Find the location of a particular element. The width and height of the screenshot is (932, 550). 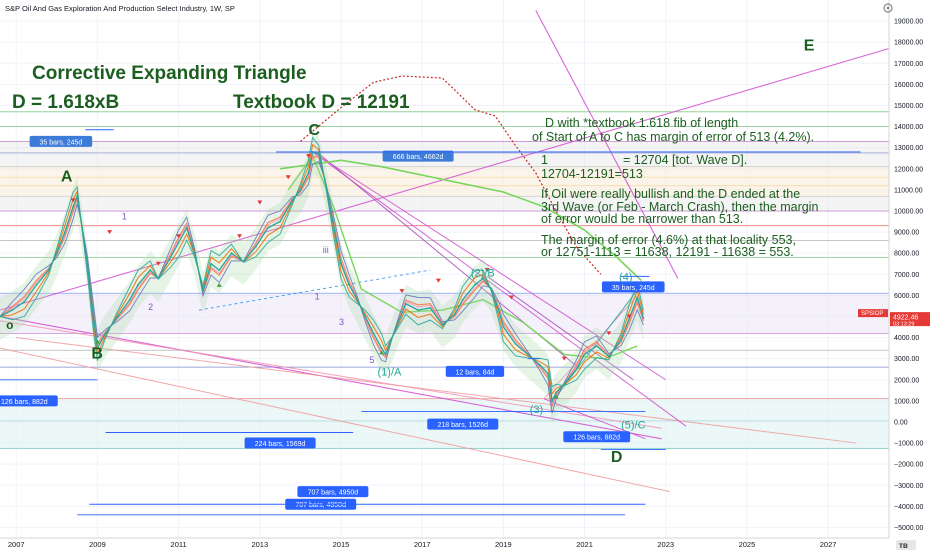

range-label: 35 bars, 245d is located at coordinates (60, 142).